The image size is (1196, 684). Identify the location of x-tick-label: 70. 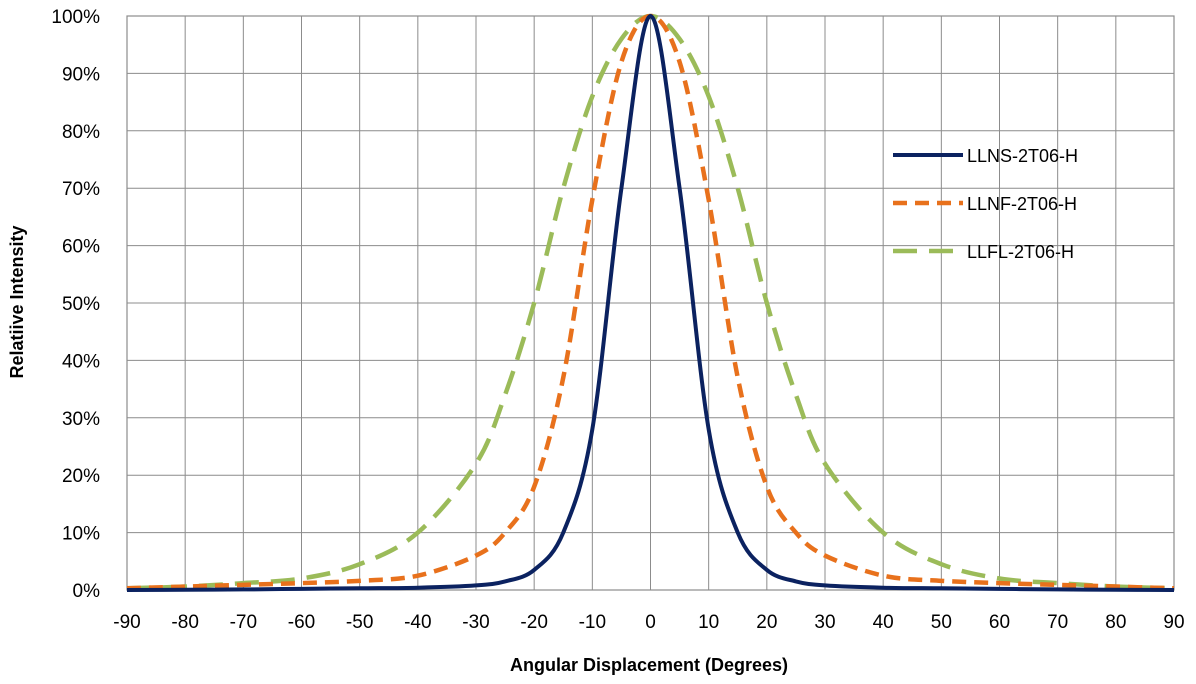
(1057, 622).